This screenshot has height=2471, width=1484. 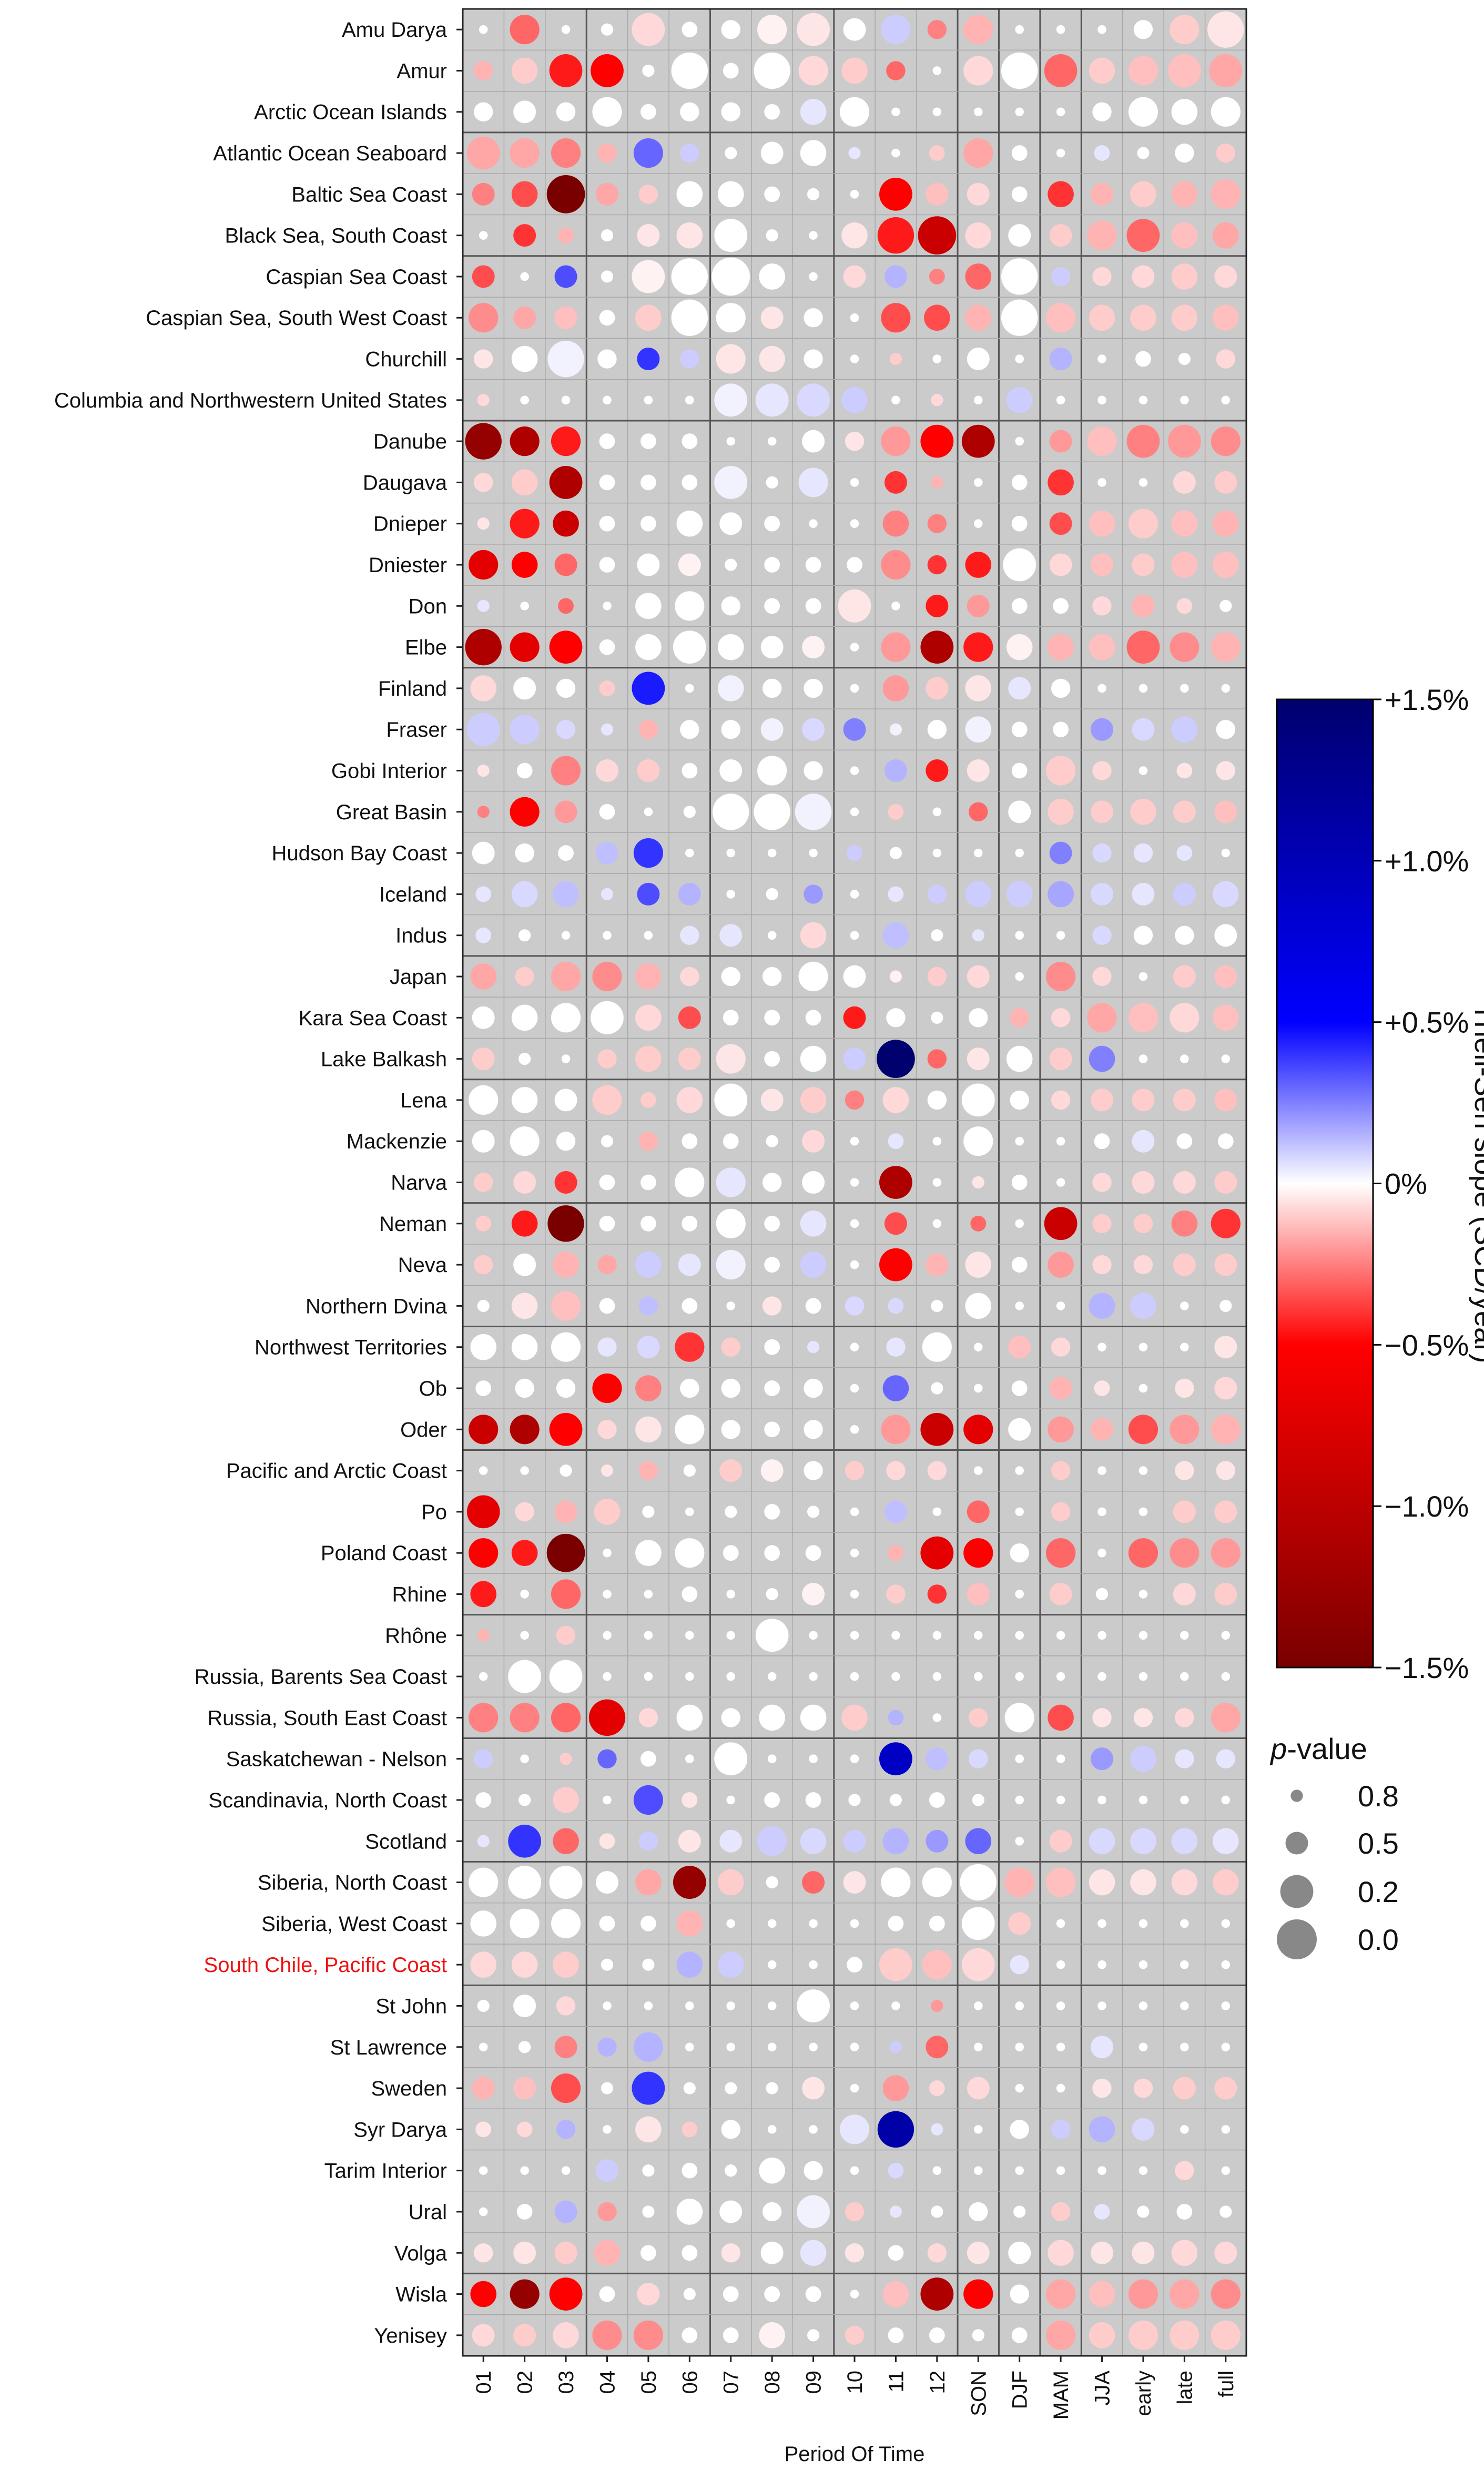 I want to click on y-tick-label: Baltic Sea Coast, so click(x=369, y=194).